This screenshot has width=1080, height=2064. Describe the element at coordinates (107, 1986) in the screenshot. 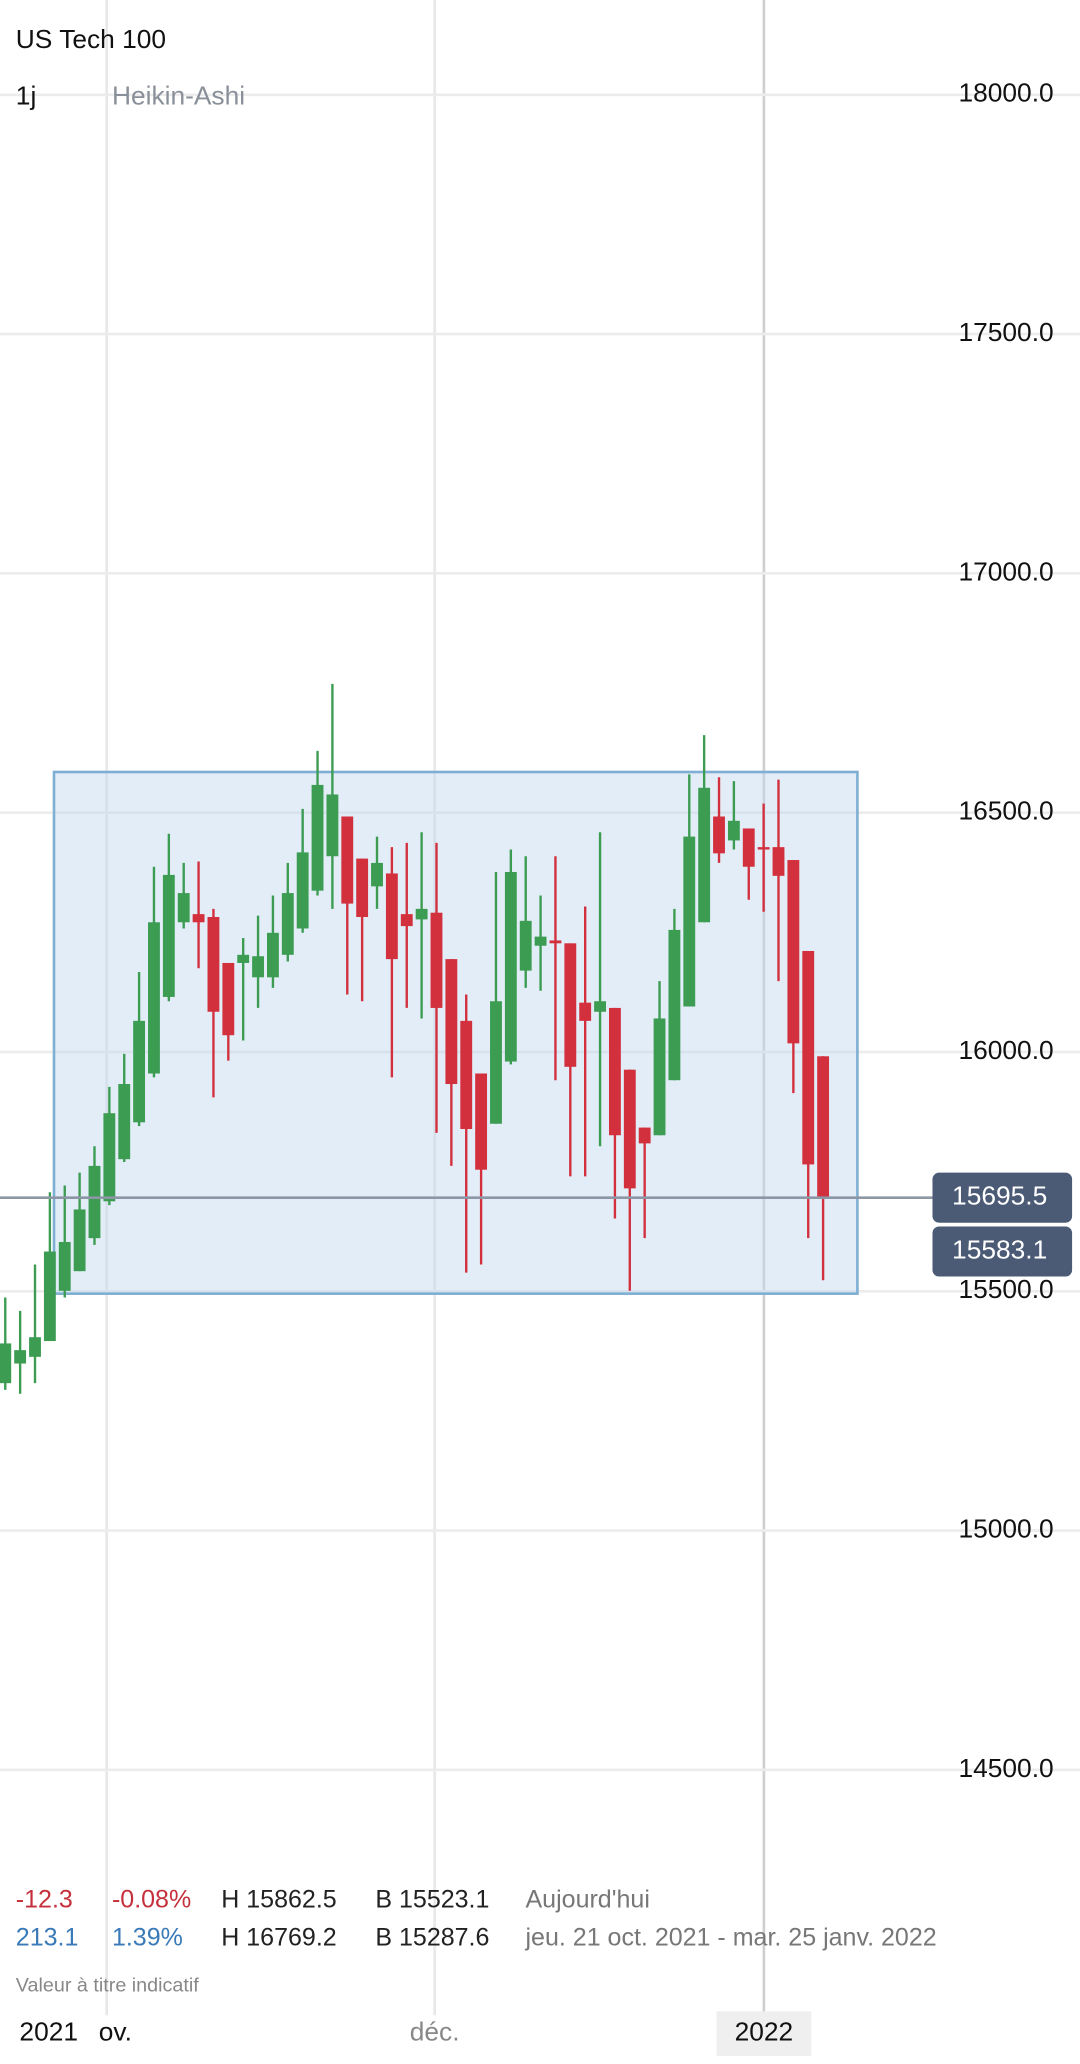

I see `note: Valeur à titre indicatif` at that location.